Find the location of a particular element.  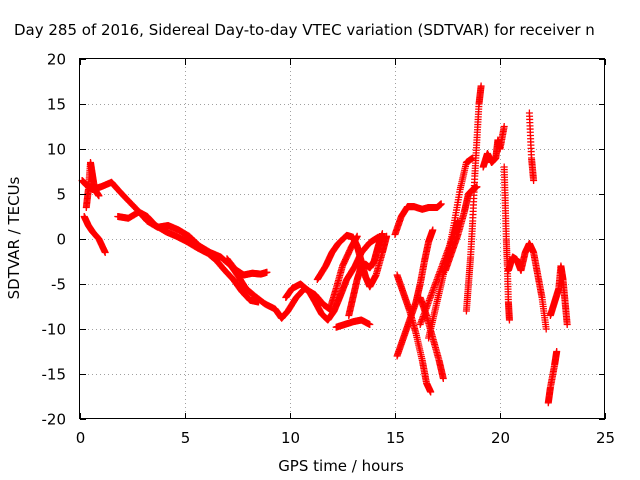

y-tick-label: 0 is located at coordinates (61, 240).